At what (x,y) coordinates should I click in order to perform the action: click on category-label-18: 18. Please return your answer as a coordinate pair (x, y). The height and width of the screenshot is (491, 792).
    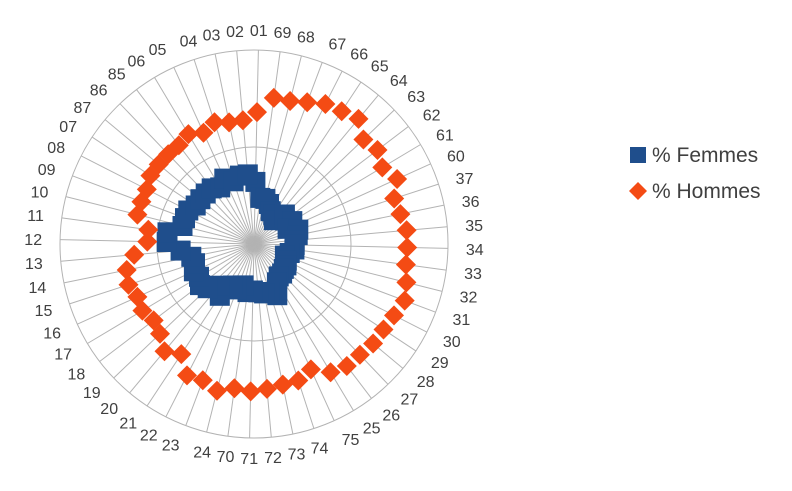
    Looking at the image, I should click on (77, 375).